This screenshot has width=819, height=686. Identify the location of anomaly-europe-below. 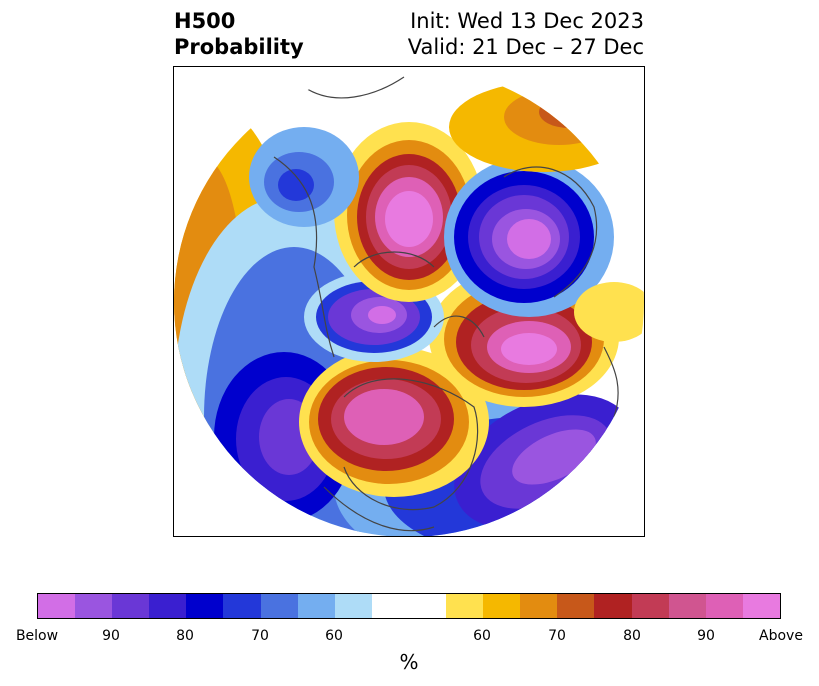
(529, 237).